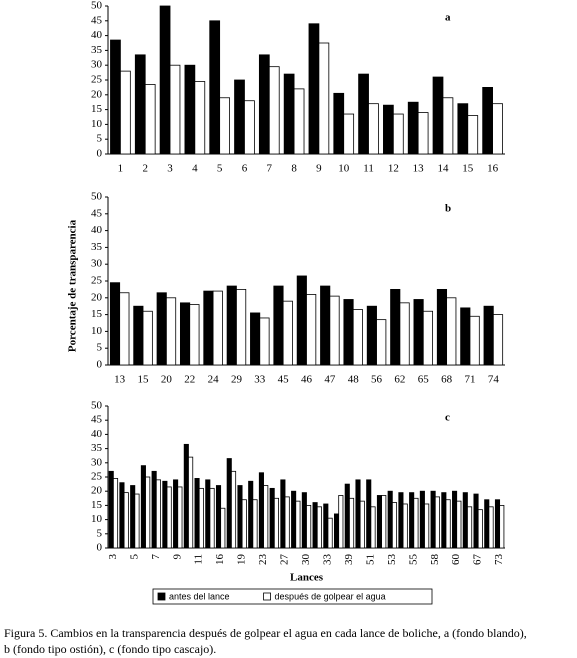 Image resolution: width=577 pixels, height=658 pixels. What do you see at coordinates (189, 380) in the screenshot?
I see `x-tick-label: 22` at bounding box center [189, 380].